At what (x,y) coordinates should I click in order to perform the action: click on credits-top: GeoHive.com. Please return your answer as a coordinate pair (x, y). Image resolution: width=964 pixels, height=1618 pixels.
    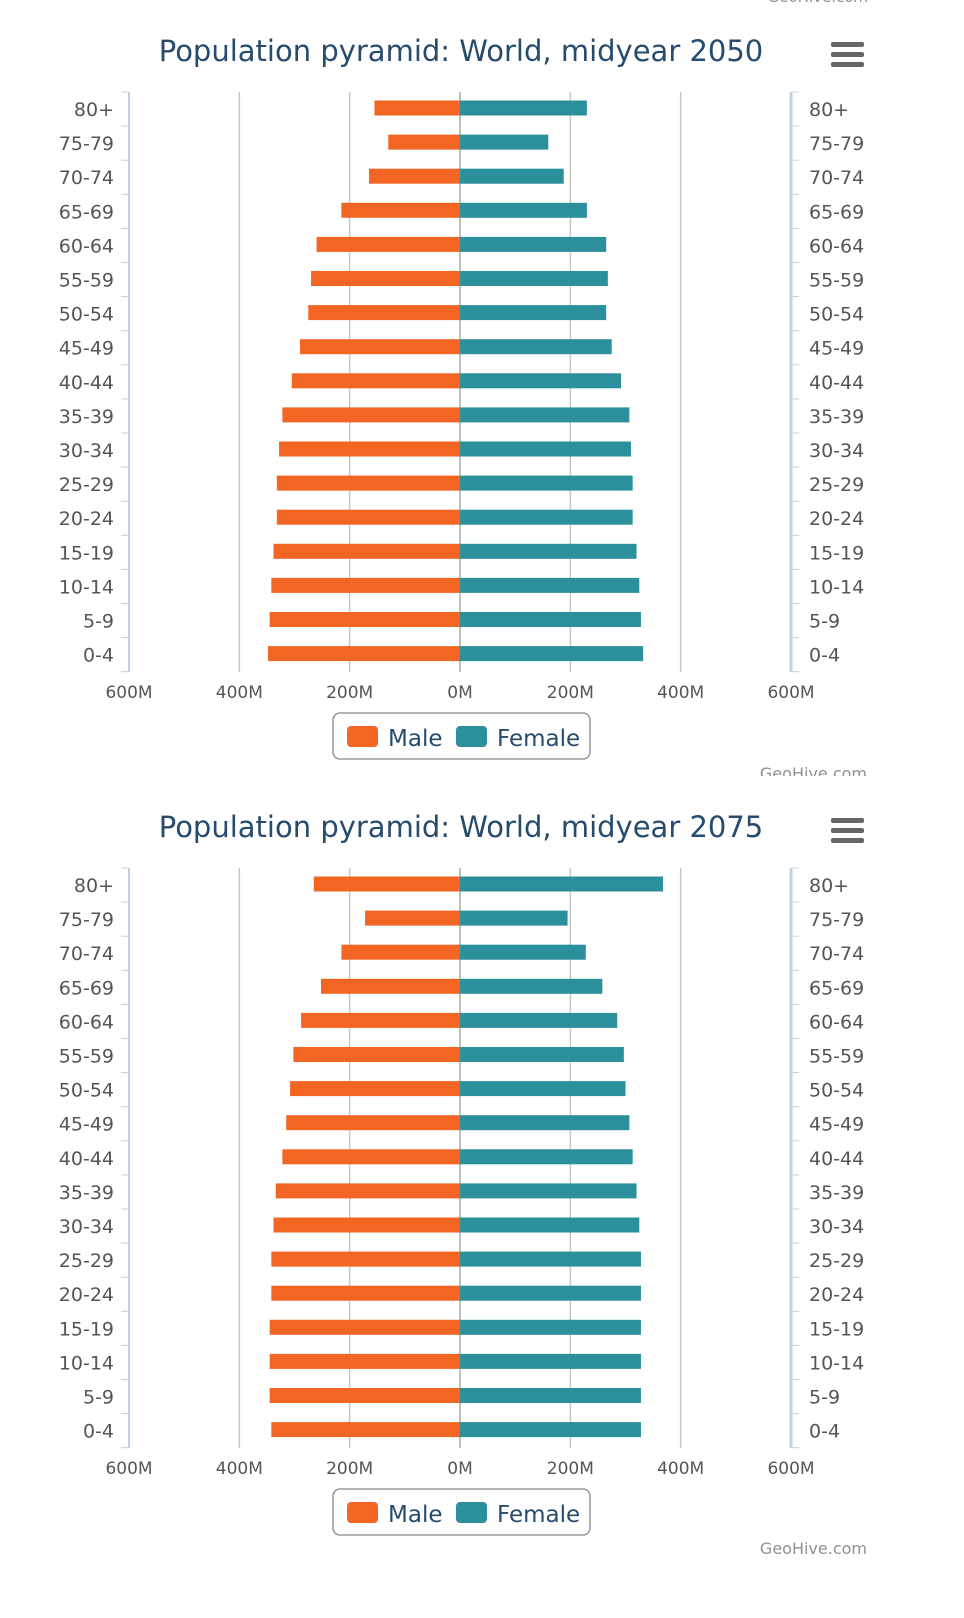
    Looking at the image, I should click on (818, 3).